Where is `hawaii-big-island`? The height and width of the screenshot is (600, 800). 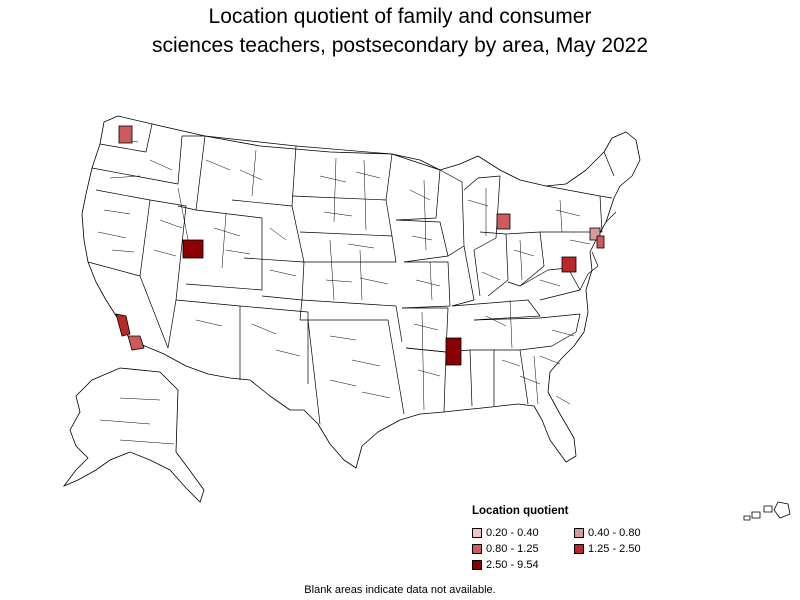
hawaii-big-island is located at coordinates (782, 510).